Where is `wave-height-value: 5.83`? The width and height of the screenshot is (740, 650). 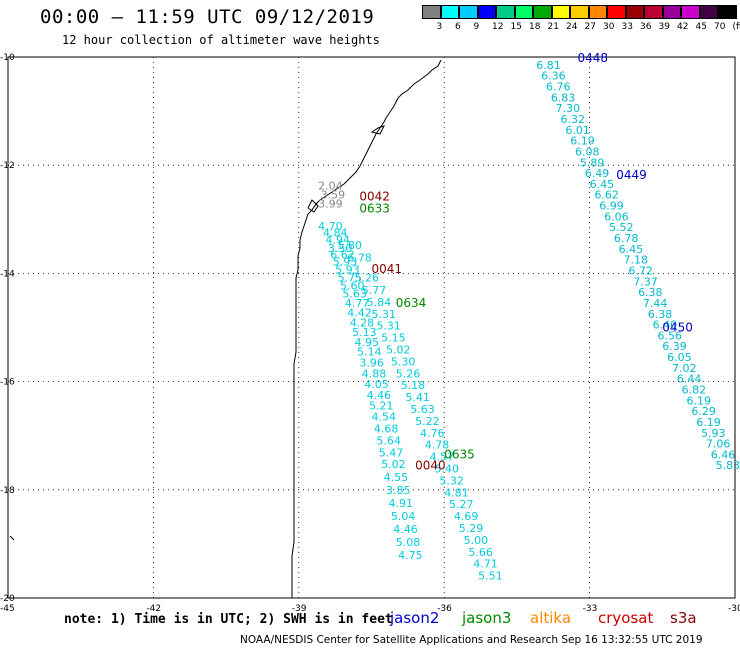 wave-height-value: 5.83 is located at coordinates (728, 465).